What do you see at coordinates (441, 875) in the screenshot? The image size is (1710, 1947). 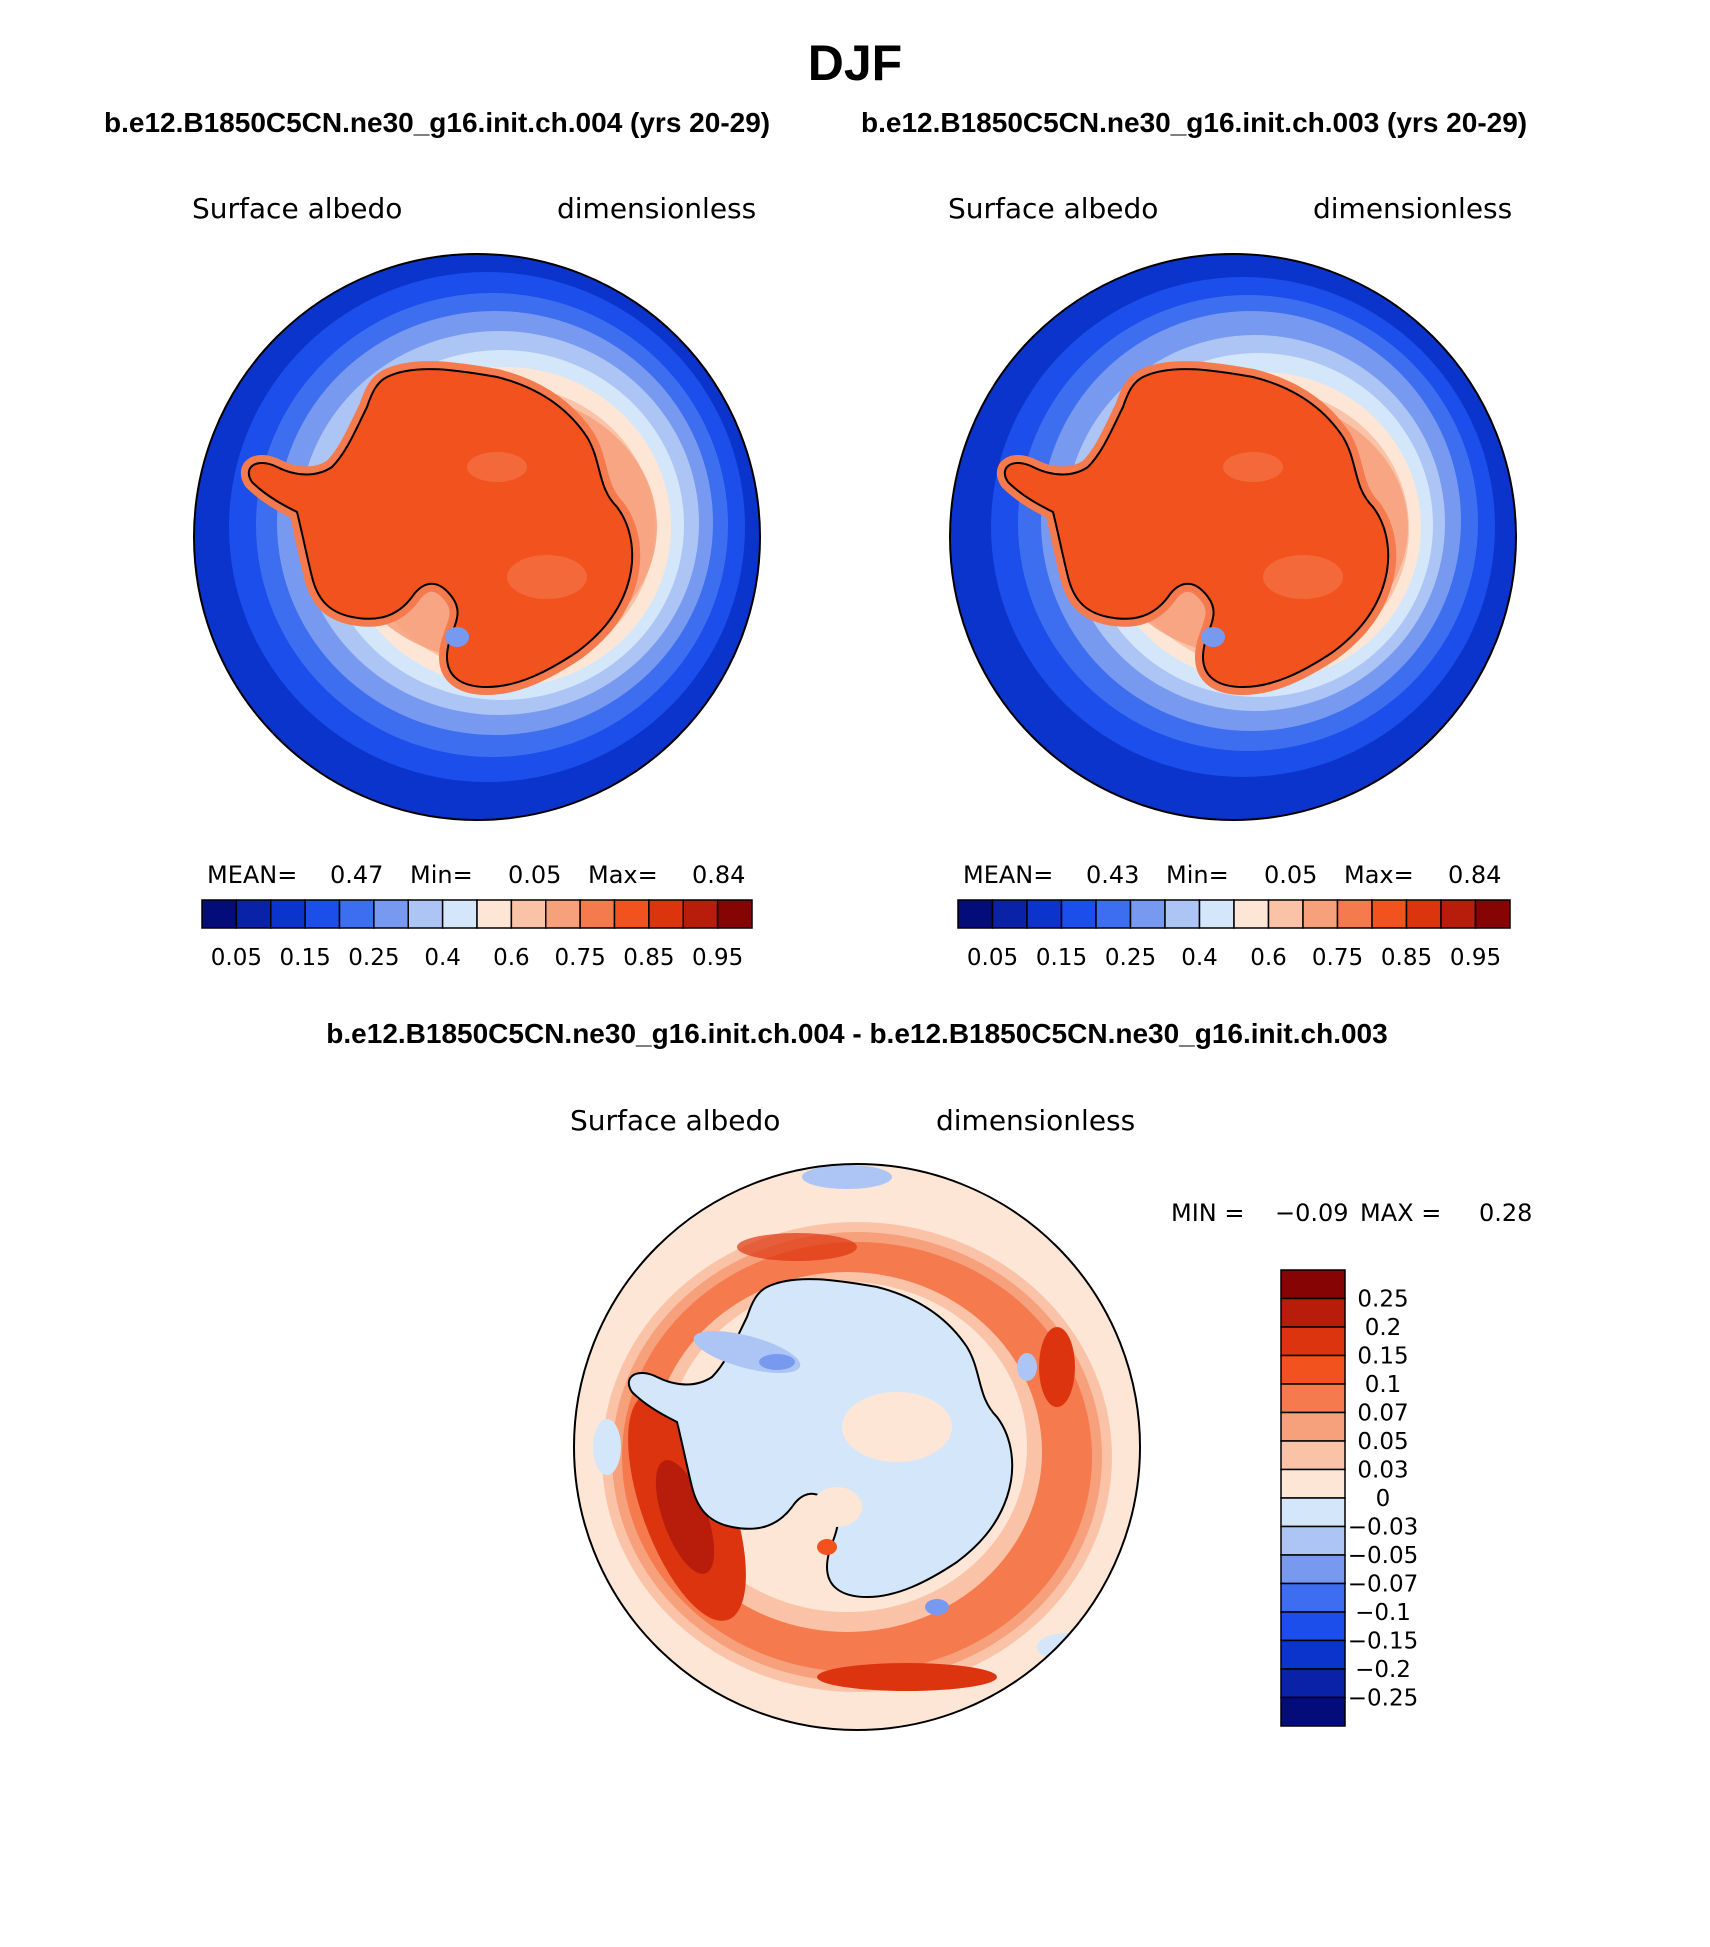 I see `panel-1-min-label: Min=` at bounding box center [441, 875].